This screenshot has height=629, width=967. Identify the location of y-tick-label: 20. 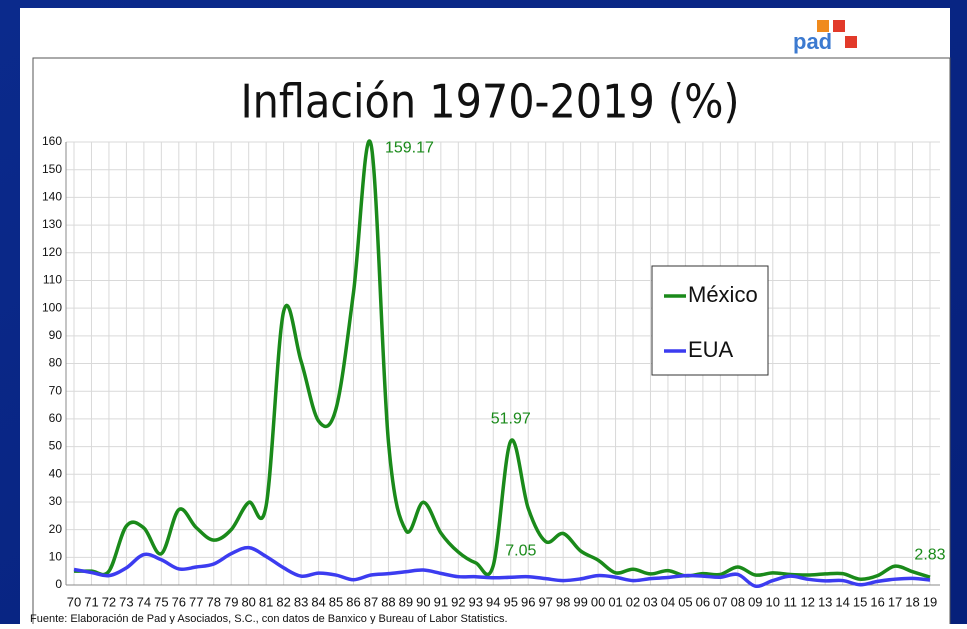
(56, 529).